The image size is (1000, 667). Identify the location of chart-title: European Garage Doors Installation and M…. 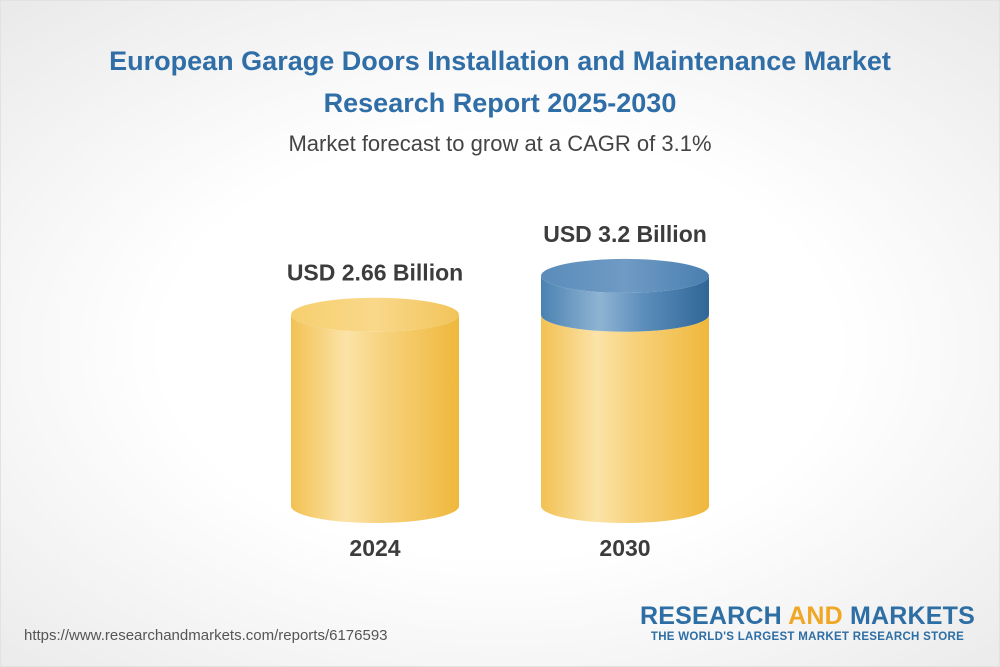
(500, 82).